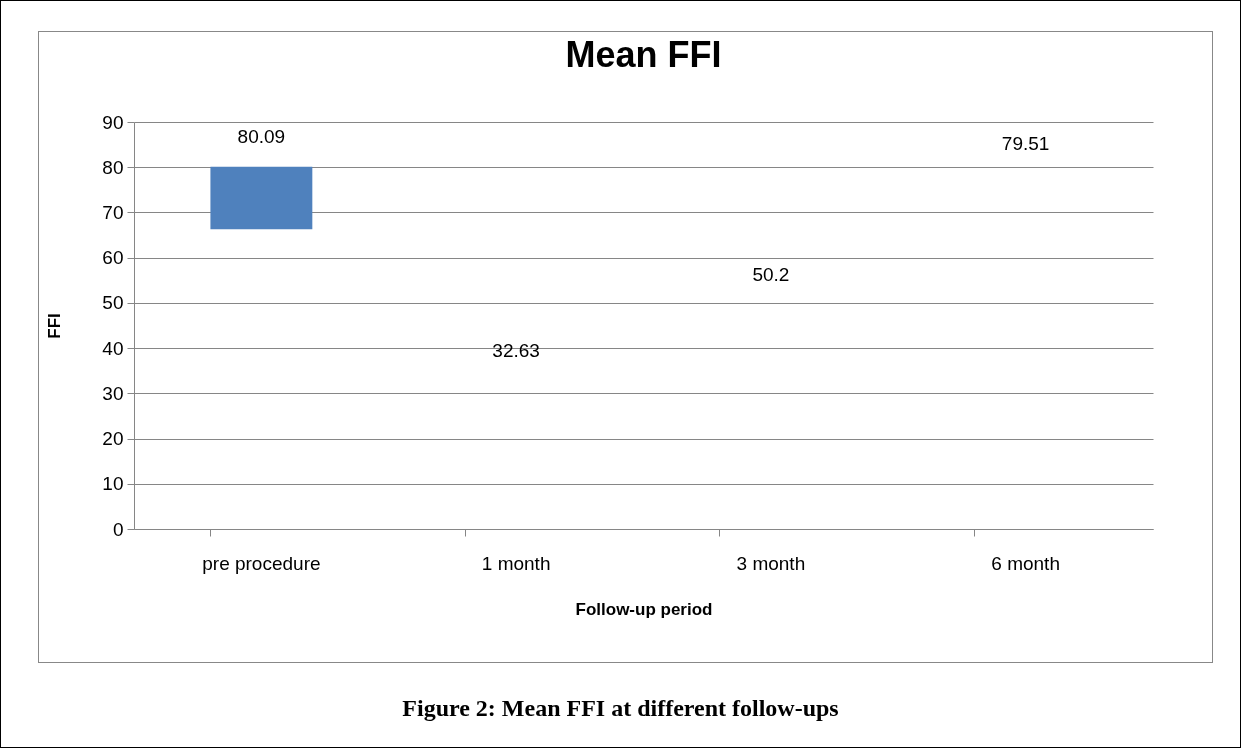  What do you see at coordinates (261, 136) in the screenshot?
I see `annotation: 80.09` at bounding box center [261, 136].